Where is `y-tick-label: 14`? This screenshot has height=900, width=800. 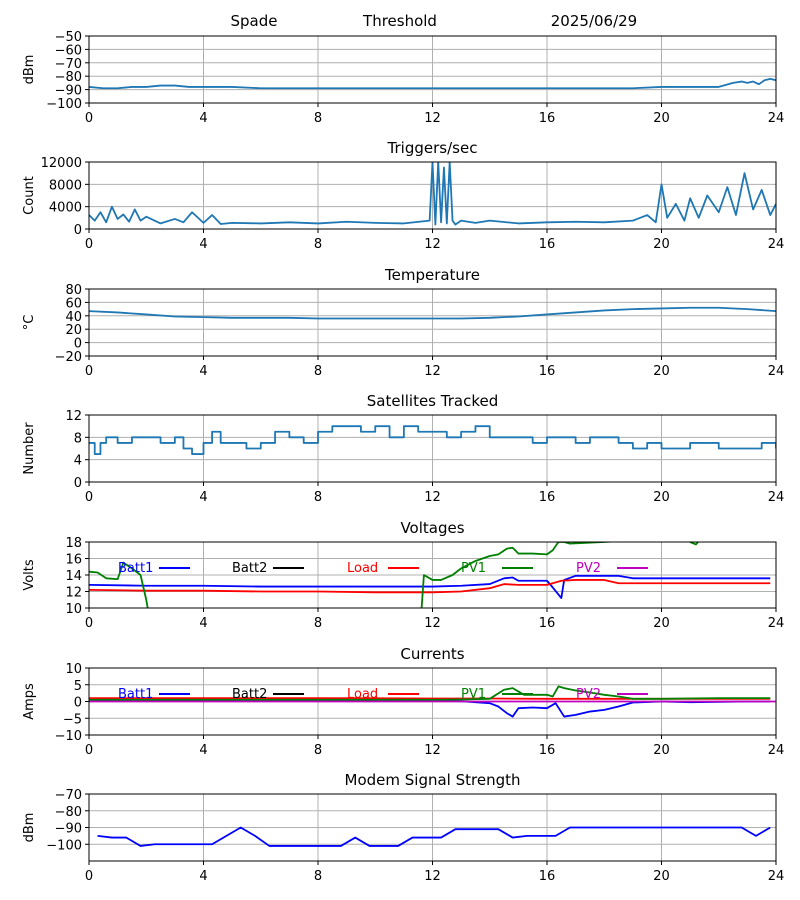 y-tick-label: 14 is located at coordinates (73, 576).